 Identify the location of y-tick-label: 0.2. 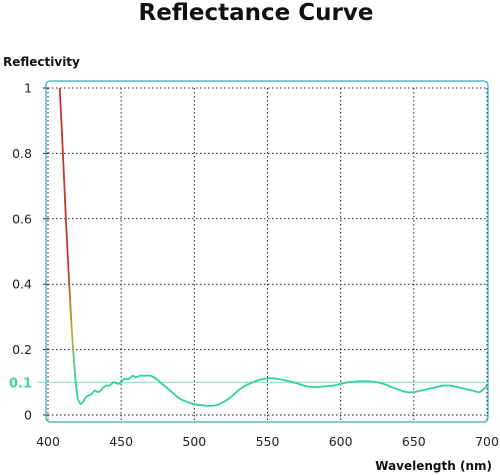
(22, 349).